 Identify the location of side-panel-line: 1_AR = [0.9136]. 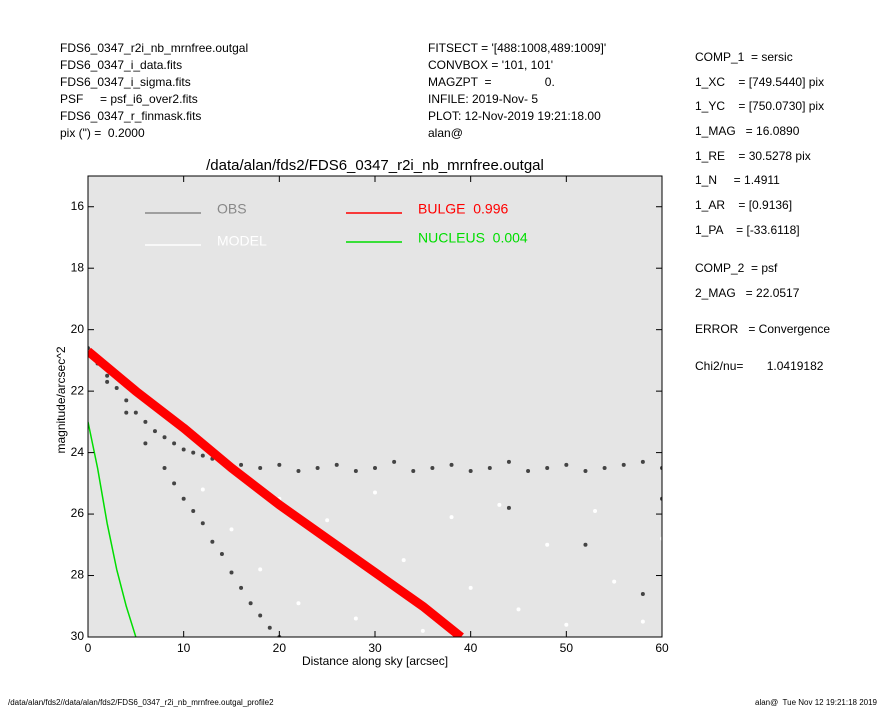
(743, 205).